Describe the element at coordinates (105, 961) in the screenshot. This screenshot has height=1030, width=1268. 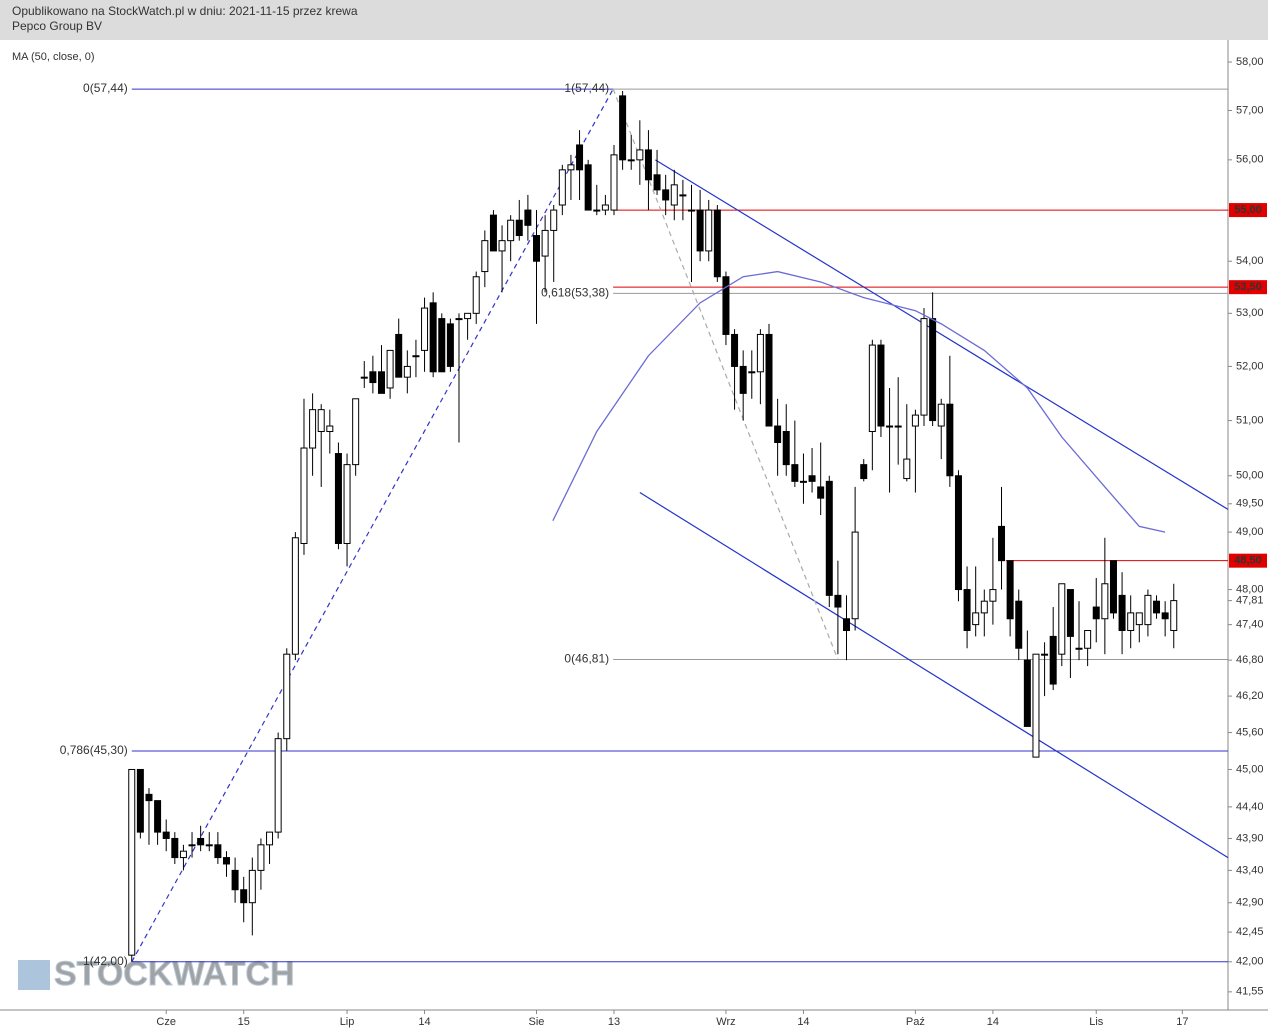
I see `level-label: 1(42,00)` at that location.